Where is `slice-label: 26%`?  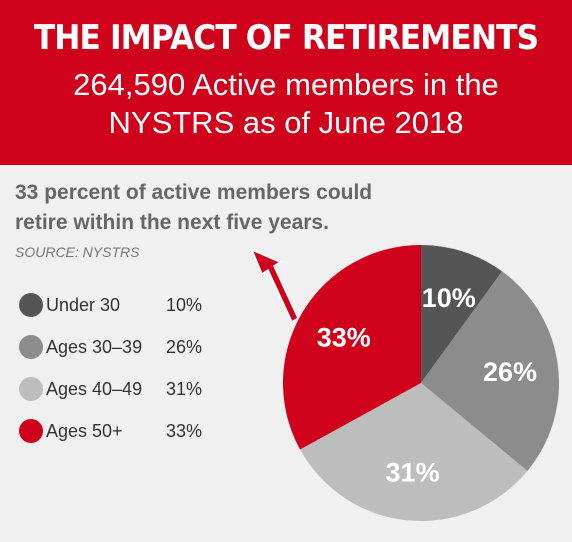
slice-label: 26% is located at coordinates (510, 372).